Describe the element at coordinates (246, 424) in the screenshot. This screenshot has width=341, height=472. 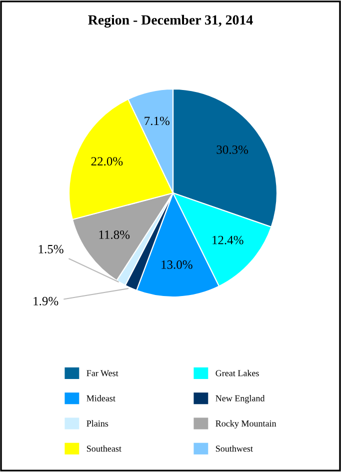
I see `legend-label: Rocky Mountain` at that location.